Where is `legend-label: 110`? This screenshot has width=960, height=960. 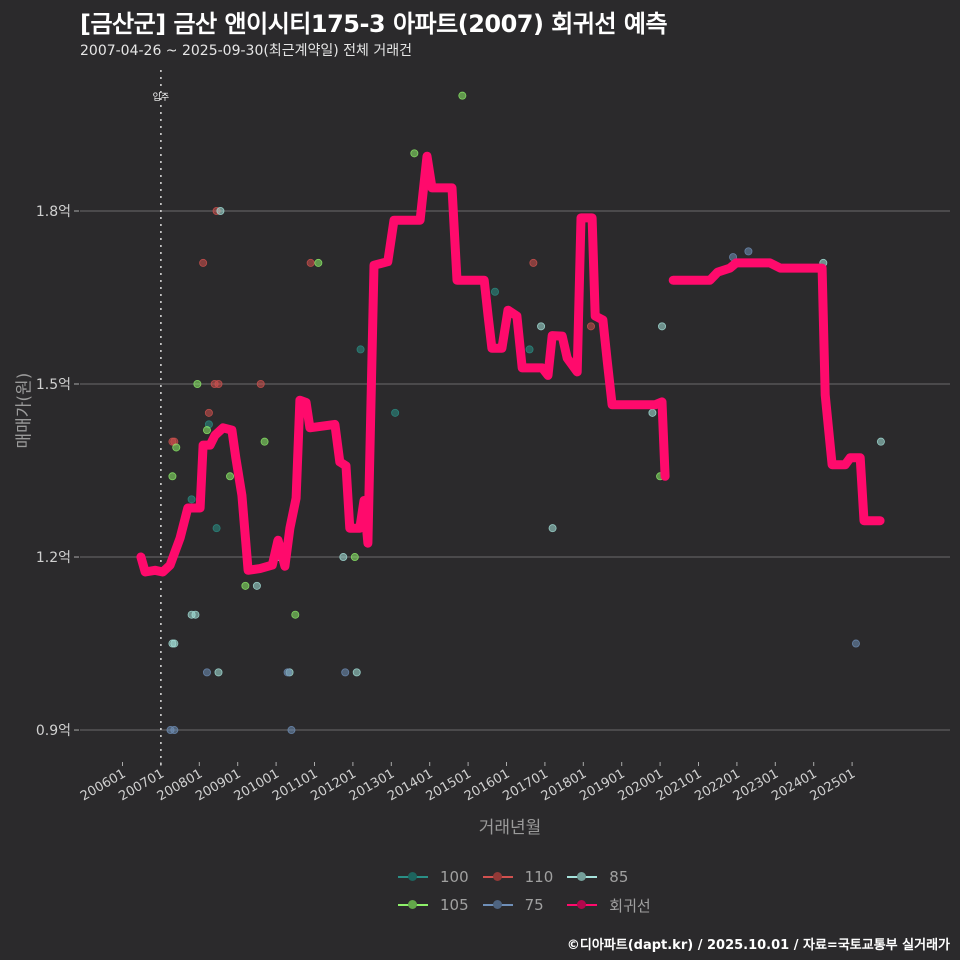 legend-label: 110 is located at coordinates (539, 877).